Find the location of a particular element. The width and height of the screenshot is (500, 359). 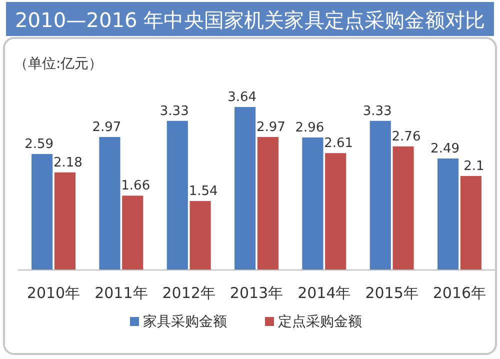

data-label: 1.54 is located at coordinates (203, 192).